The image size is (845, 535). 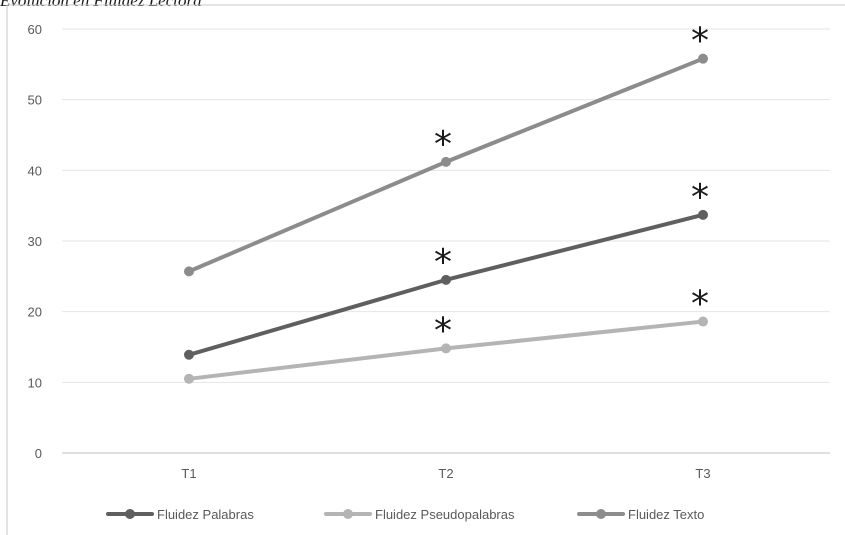 I want to click on x-tick-label: T1, so click(x=188, y=473).